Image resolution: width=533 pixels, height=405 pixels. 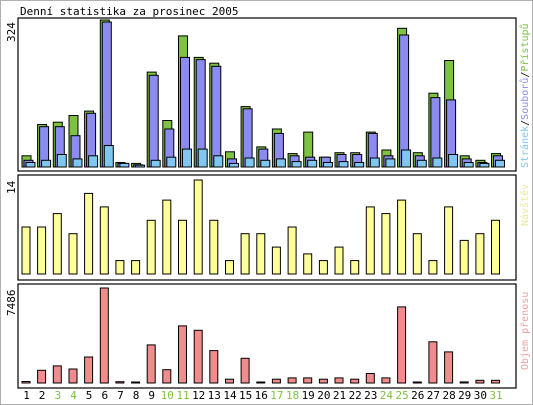 I want to click on legend-souboru: Souborů, so click(x=525, y=99).